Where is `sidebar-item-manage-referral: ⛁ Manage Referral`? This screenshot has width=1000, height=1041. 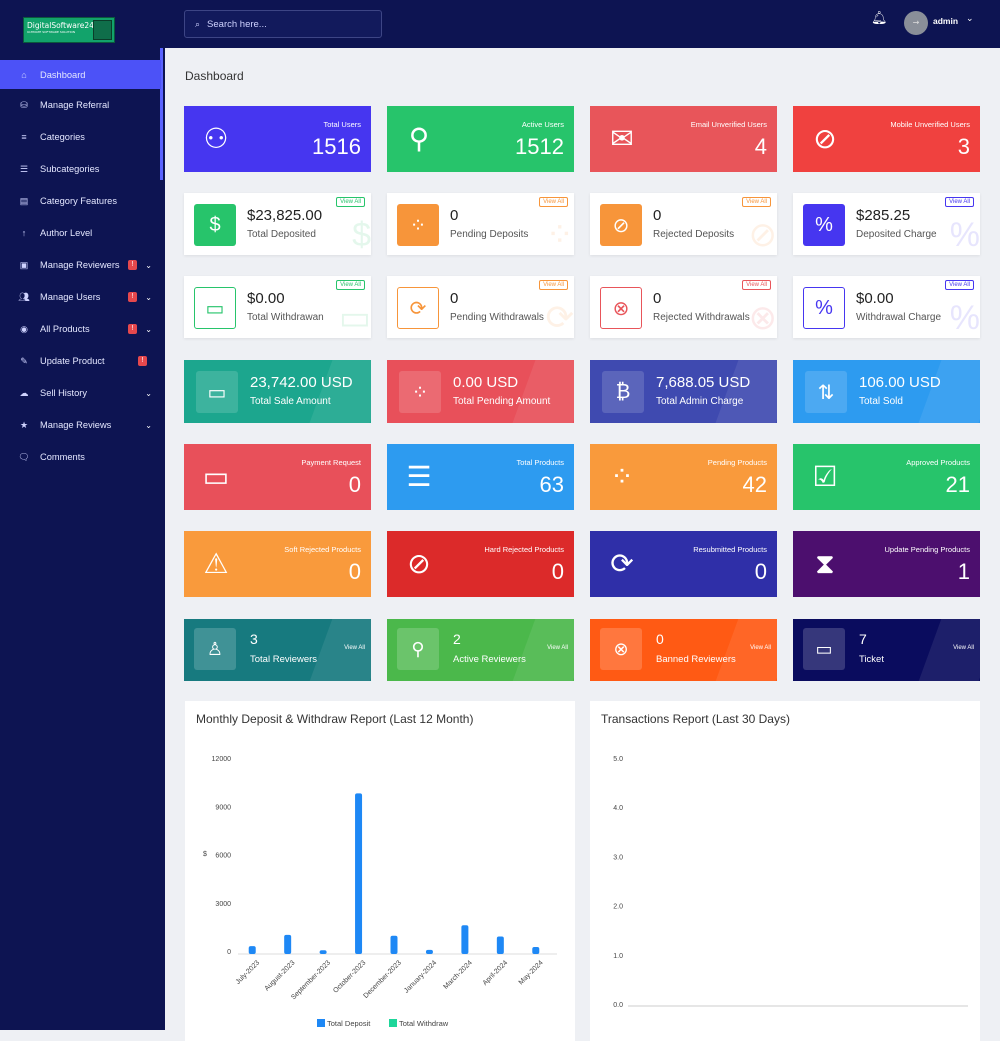
sidebar-item-manage-referral: ⛁ Manage Referral is located at coordinates (82, 105).